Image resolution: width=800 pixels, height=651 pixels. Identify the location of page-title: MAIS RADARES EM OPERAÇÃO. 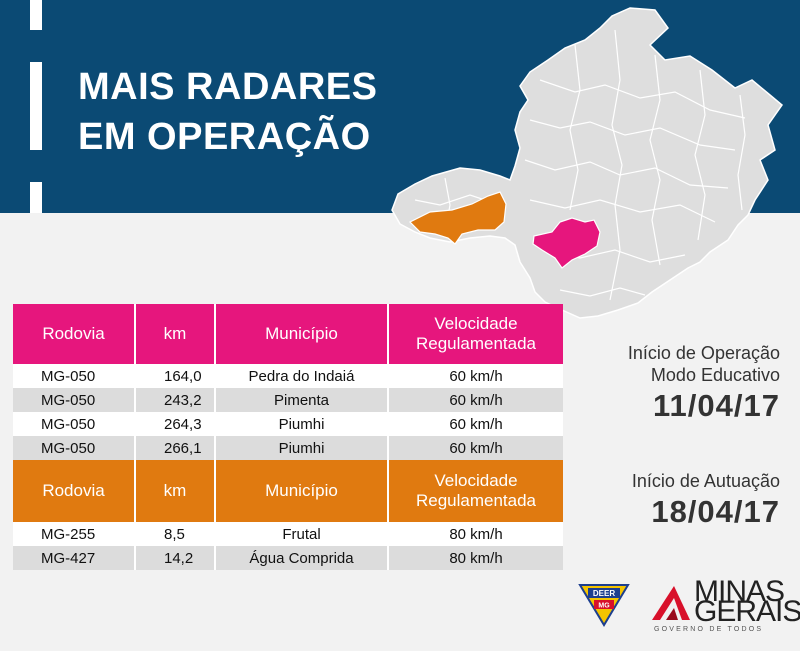
(227, 112).